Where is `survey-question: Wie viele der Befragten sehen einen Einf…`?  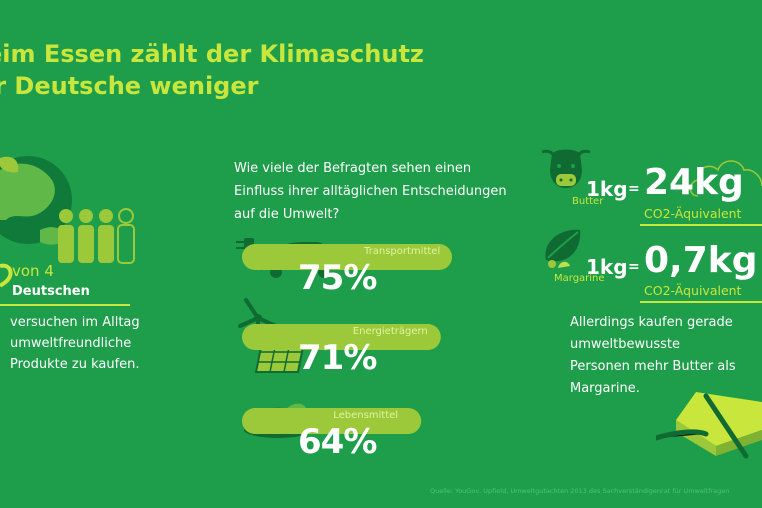
survey-question: Wie viele der Befragten sehen einen Einf… is located at coordinates (370, 191).